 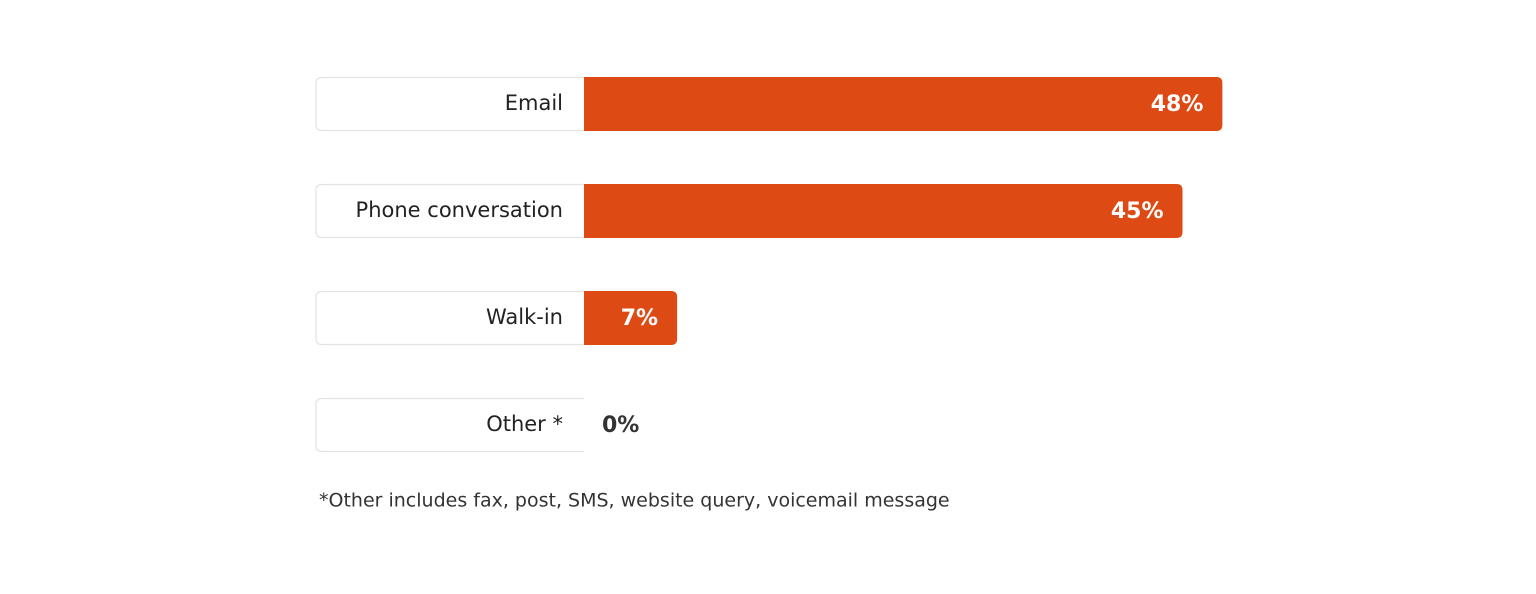 I want to click on value-label: 45%, so click(x=1137, y=211).